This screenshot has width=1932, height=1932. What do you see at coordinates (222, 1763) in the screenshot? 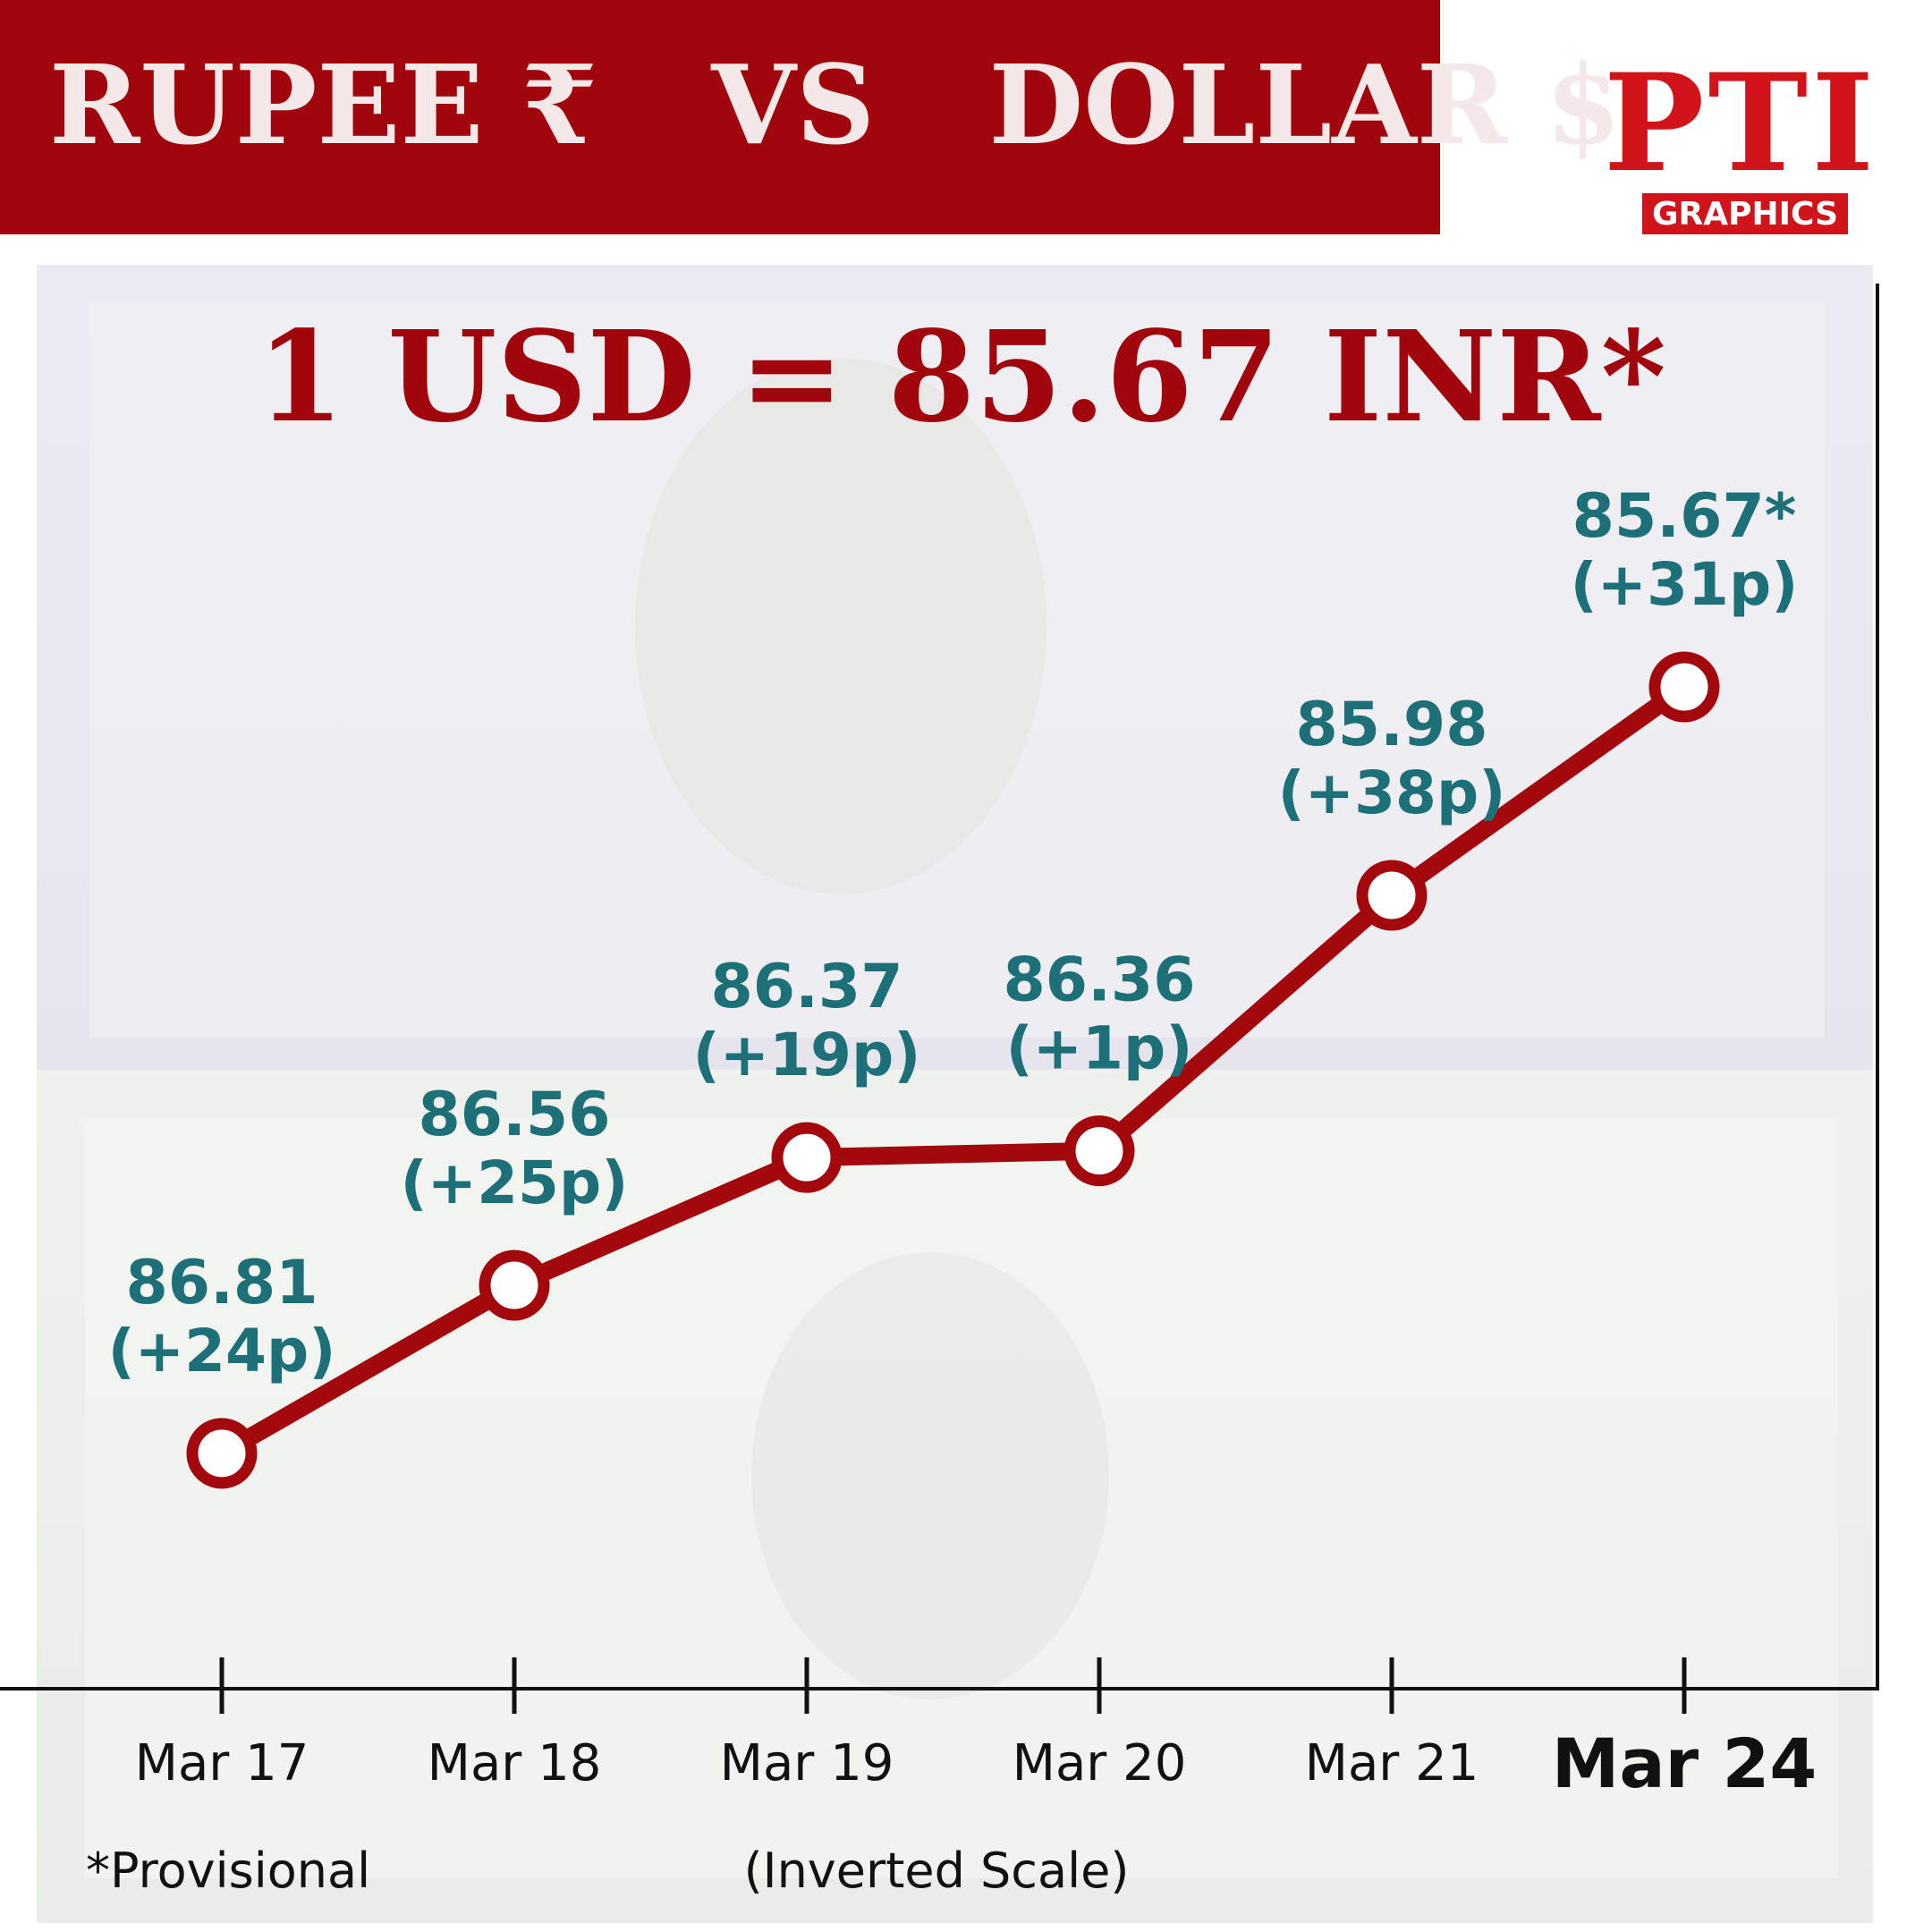
I see `x-tick-label: Mar 17` at bounding box center [222, 1763].